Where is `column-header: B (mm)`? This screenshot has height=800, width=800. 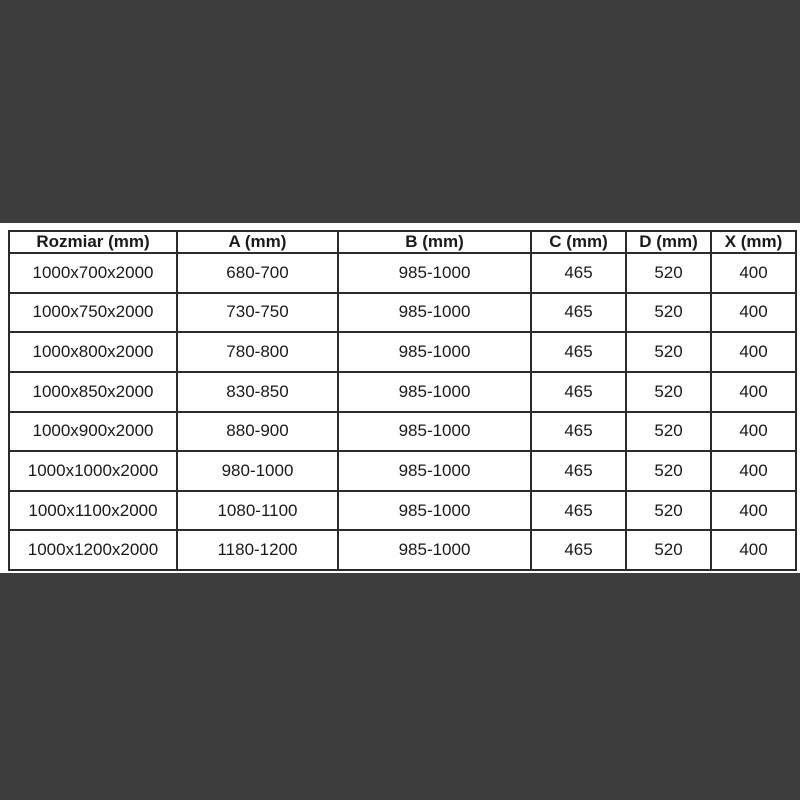 column-header: B (mm) is located at coordinates (434, 242).